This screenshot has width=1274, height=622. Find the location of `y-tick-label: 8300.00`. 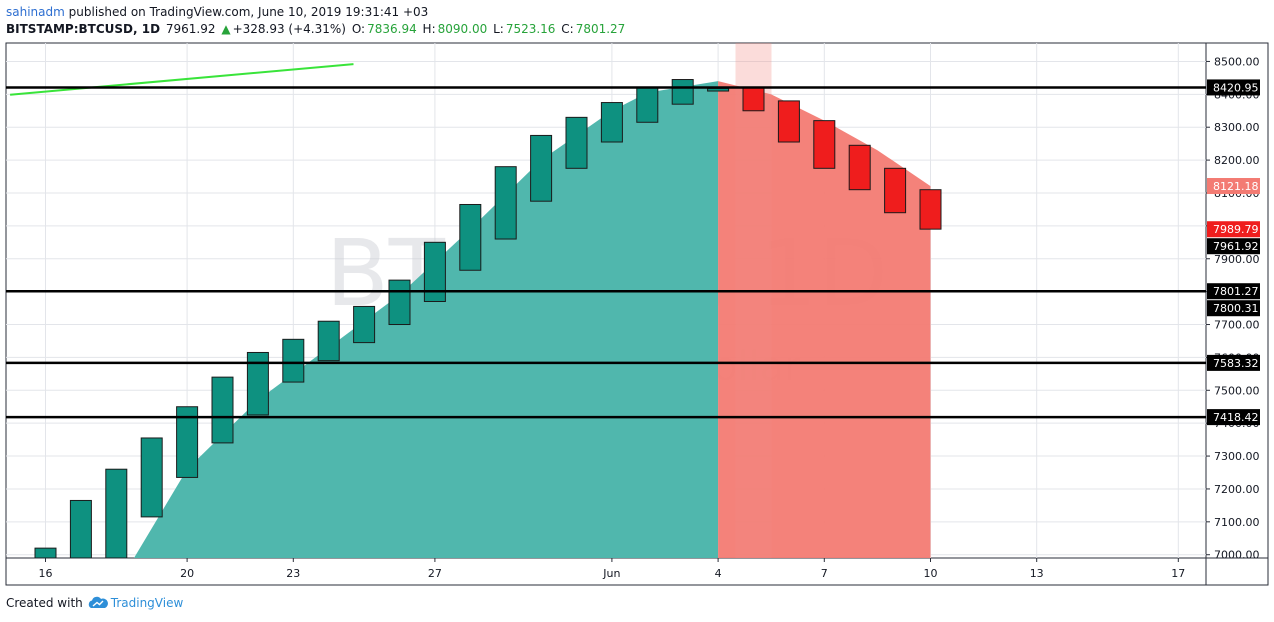

y-tick-label: 8300.00 is located at coordinates (1237, 127).